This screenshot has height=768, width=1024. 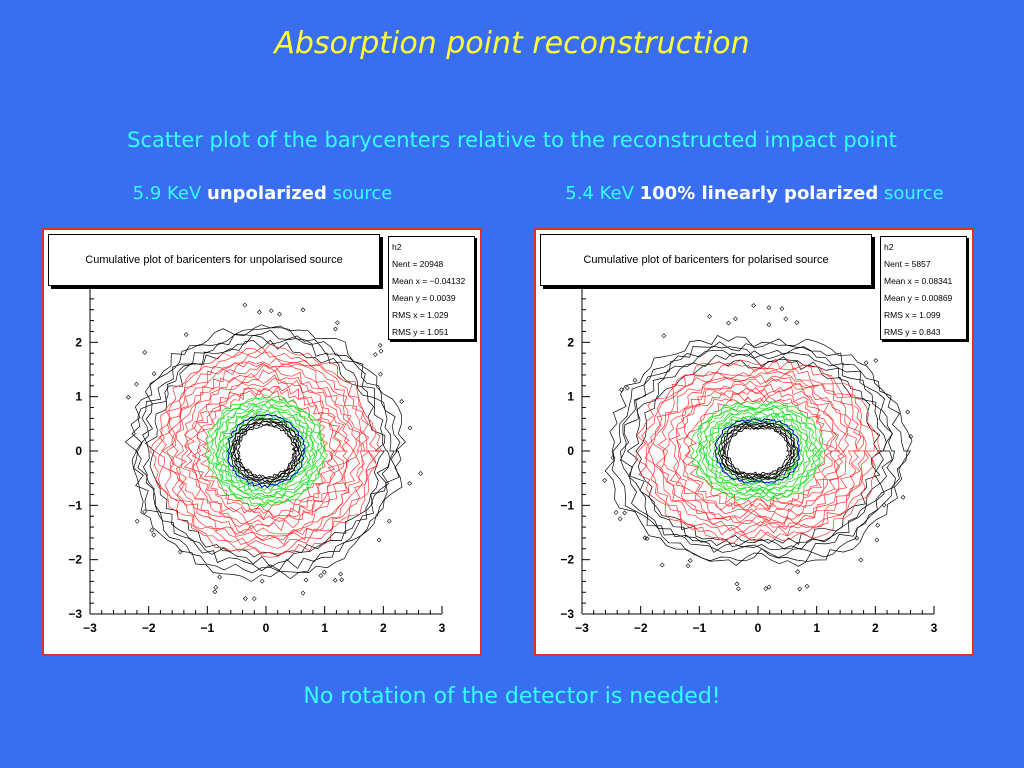 What do you see at coordinates (918, 281) in the screenshot?
I see `stats-line: Mean x = 0.08341` at bounding box center [918, 281].